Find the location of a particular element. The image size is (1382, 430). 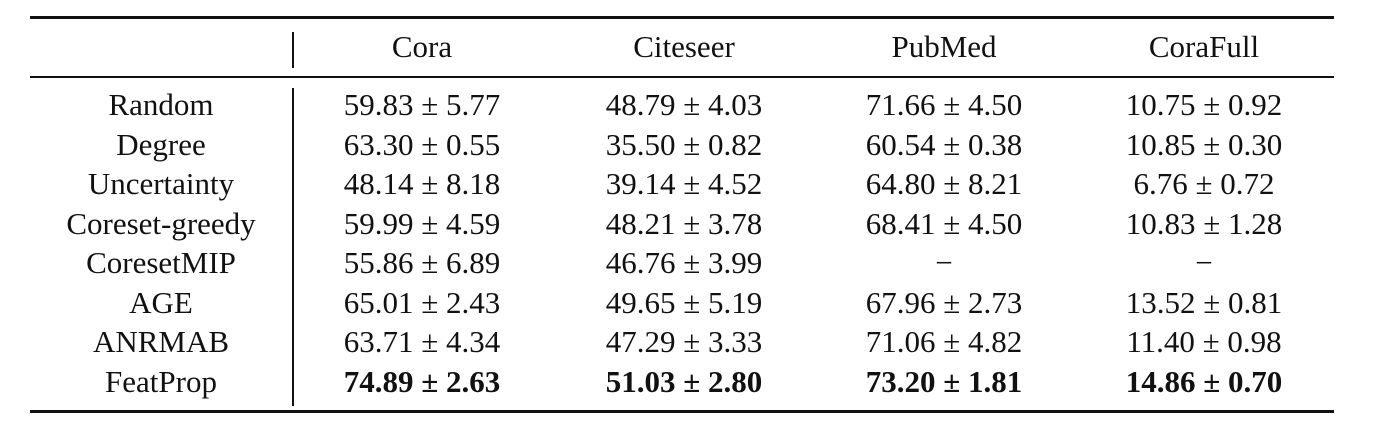

table-cell-best: 14.86 ± 0.70 is located at coordinates (1204, 381).